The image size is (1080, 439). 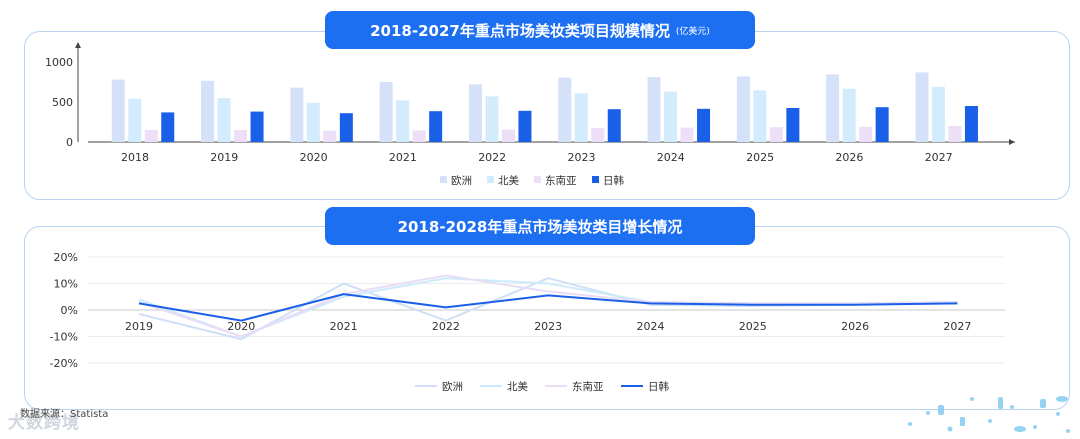 What do you see at coordinates (1012, 142) in the screenshot?
I see `x-axis-arrow` at bounding box center [1012, 142].